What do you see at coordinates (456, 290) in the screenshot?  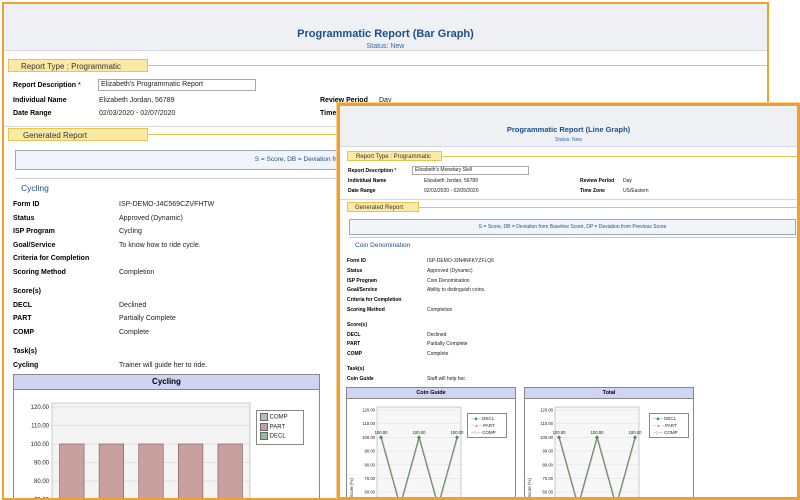 I see `field-value: Ability to distinguish coins.` at bounding box center [456, 290].